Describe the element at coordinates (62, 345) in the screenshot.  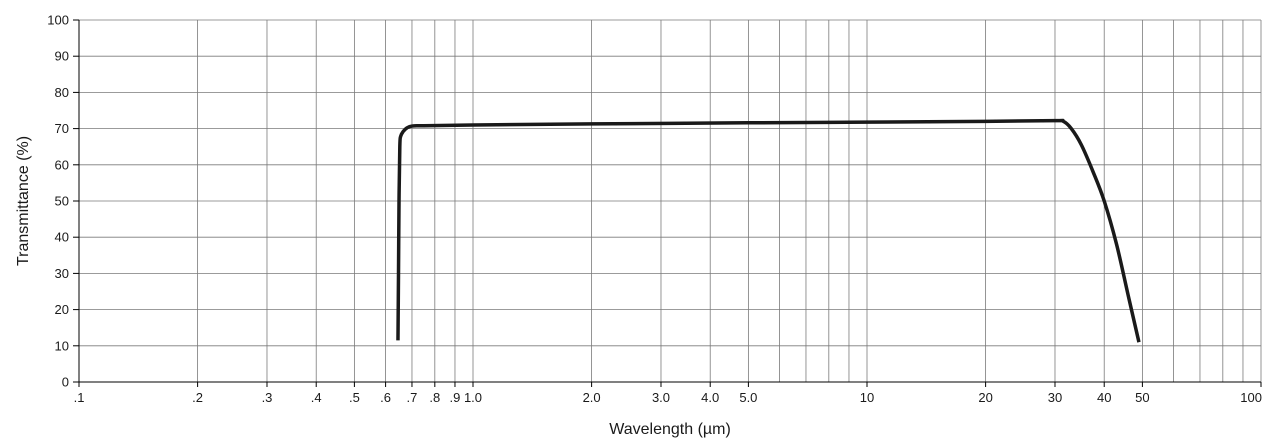
I see `y-tick-label: 10` at that location.